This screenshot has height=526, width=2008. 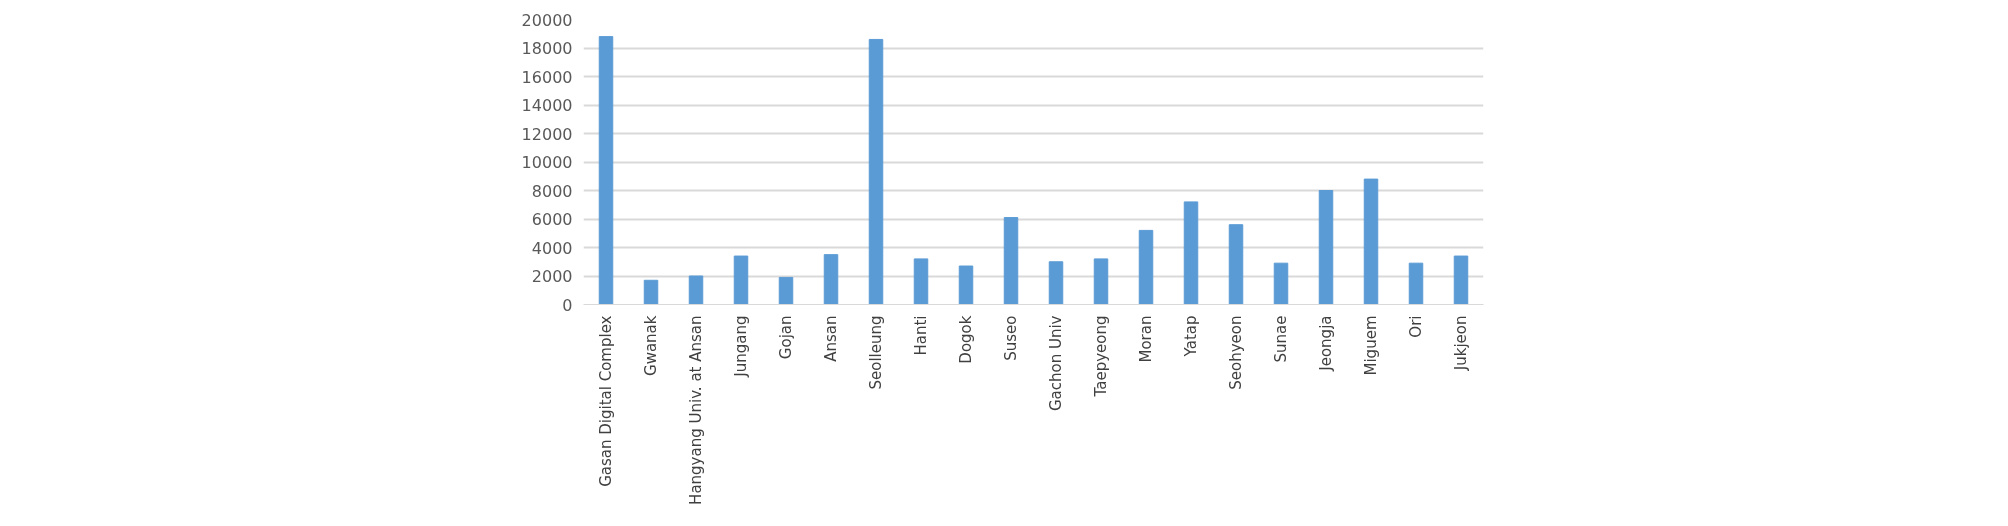 What do you see at coordinates (547, 48) in the screenshot?
I see `y-tick-label: 18000` at bounding box center [547, 48].